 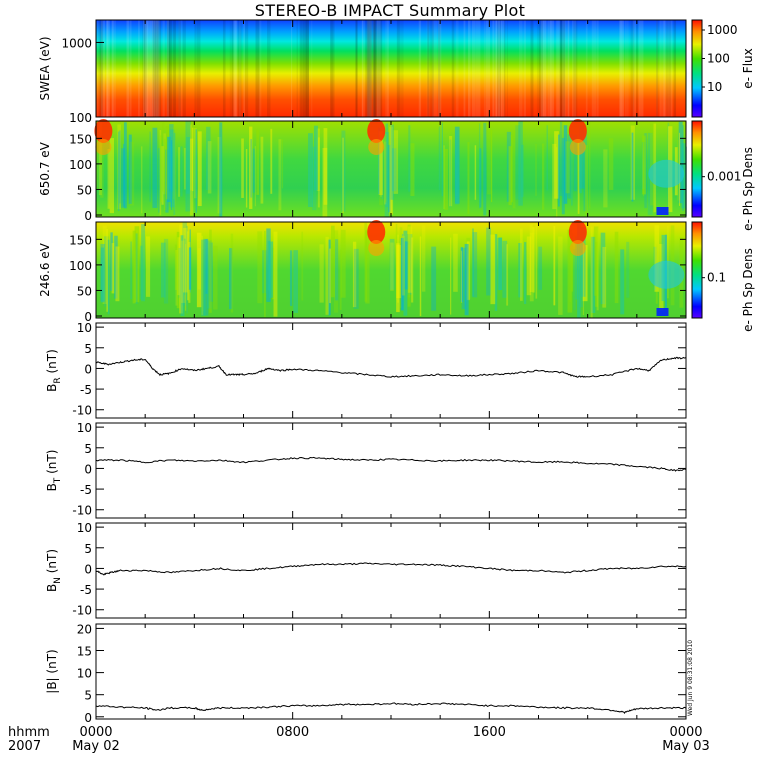 I want to click on pad650-event, so click(x=376, y=131).